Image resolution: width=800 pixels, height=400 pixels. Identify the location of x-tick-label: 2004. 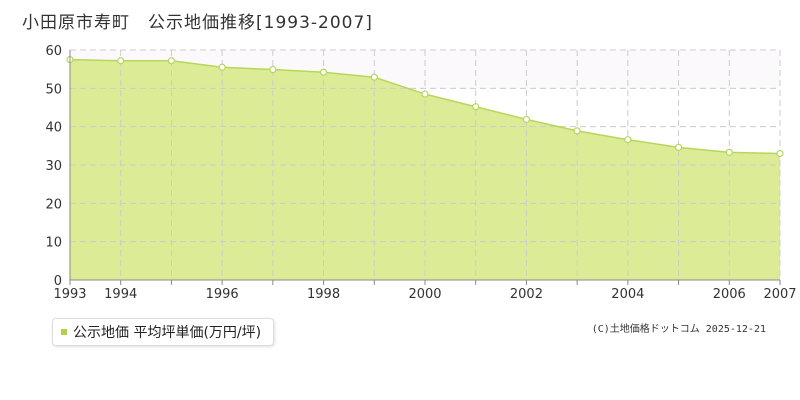
(627, 294).